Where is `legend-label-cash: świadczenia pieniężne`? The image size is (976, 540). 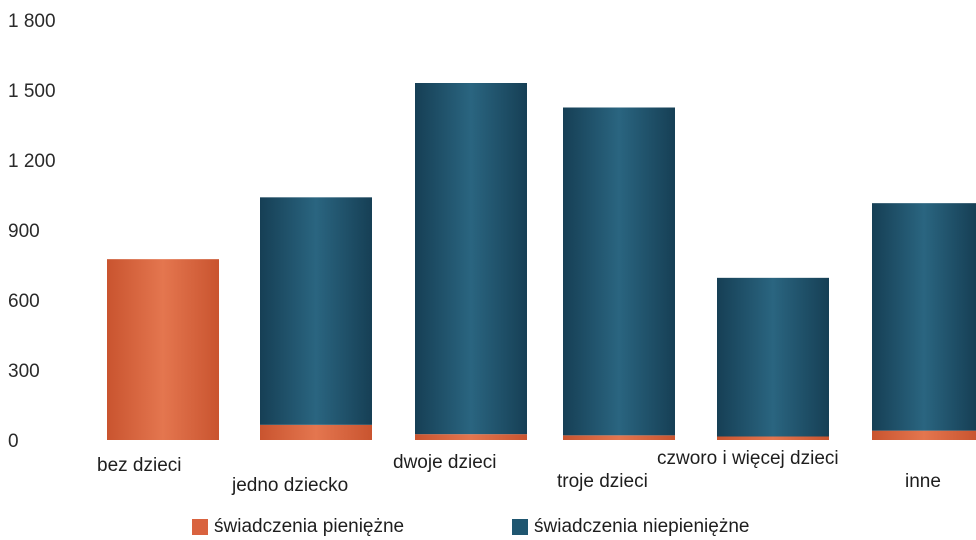
legend-label-cash: świadczenia pieniężne is located at coordinates (309, 526).